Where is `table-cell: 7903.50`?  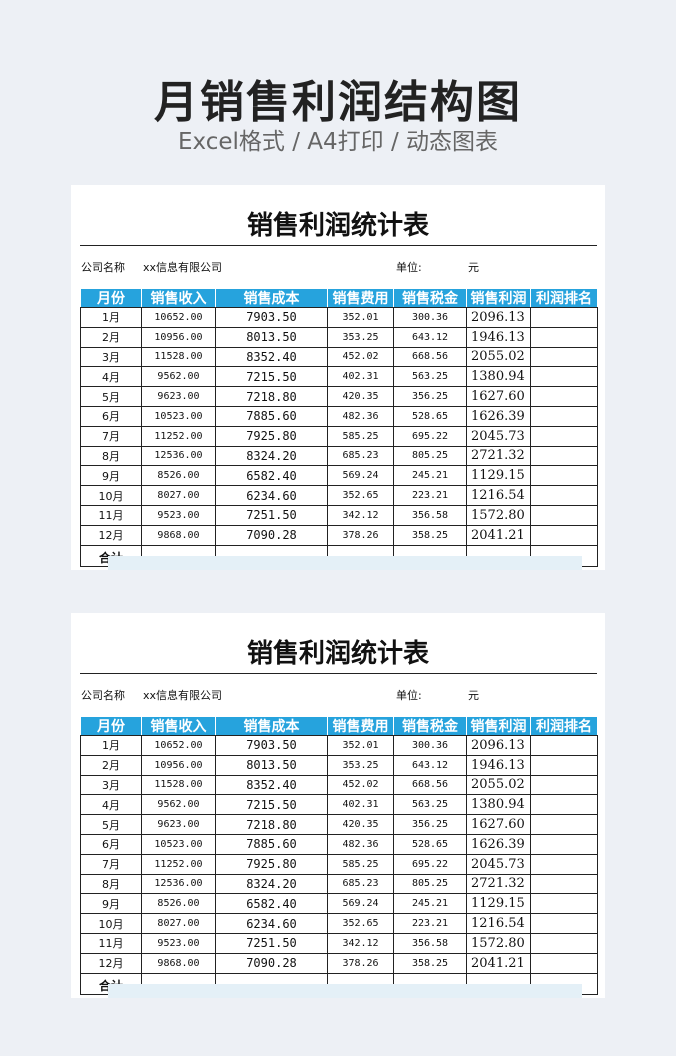 table-cell: 7903.50 is located at coordinates (271, 317).